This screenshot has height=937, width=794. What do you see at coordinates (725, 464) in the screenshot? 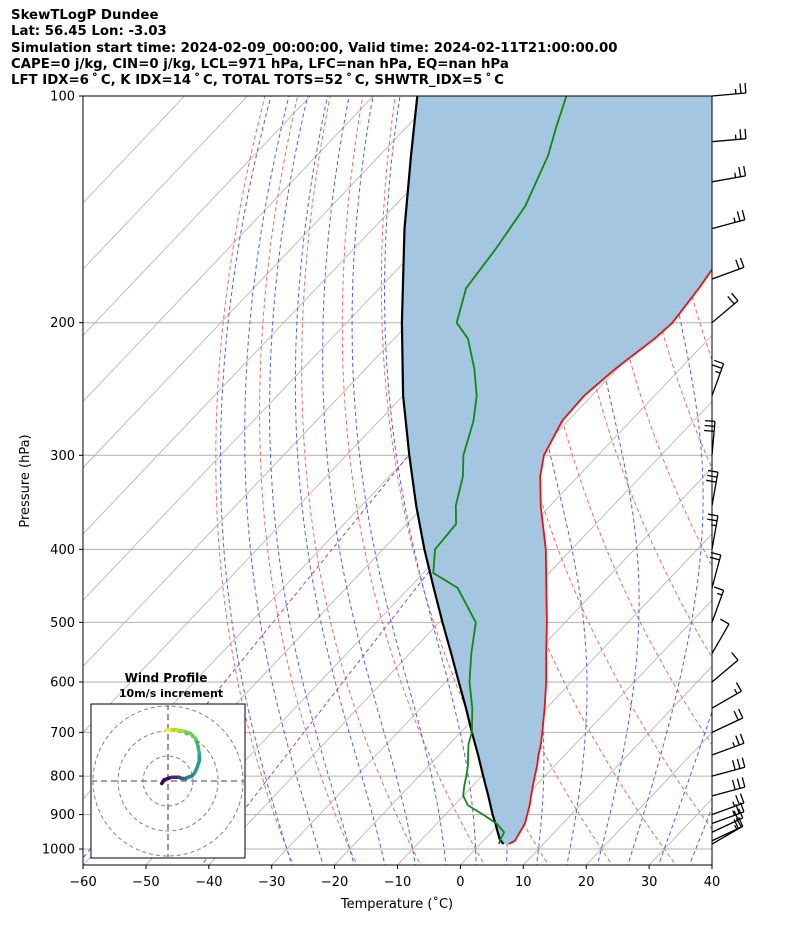
I see `wind-barbs` at bounding box center [725, 464].